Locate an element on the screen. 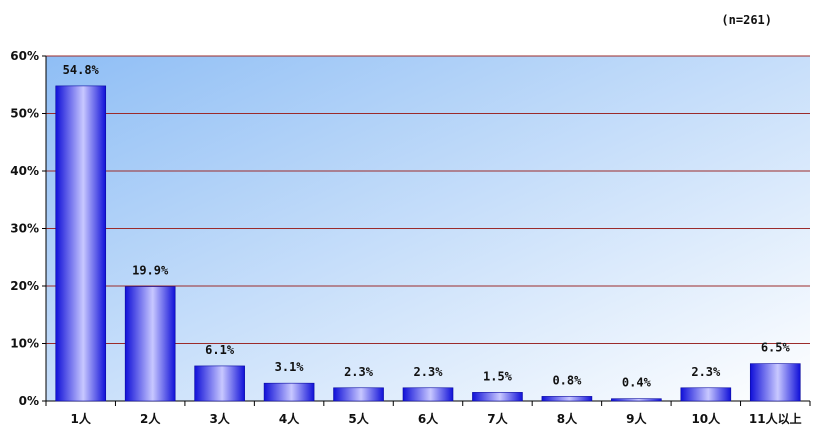 Image resolution: width=828 pixels, height=429 pixels. y-tick-label: 10% is located at coordinates (24, 344).